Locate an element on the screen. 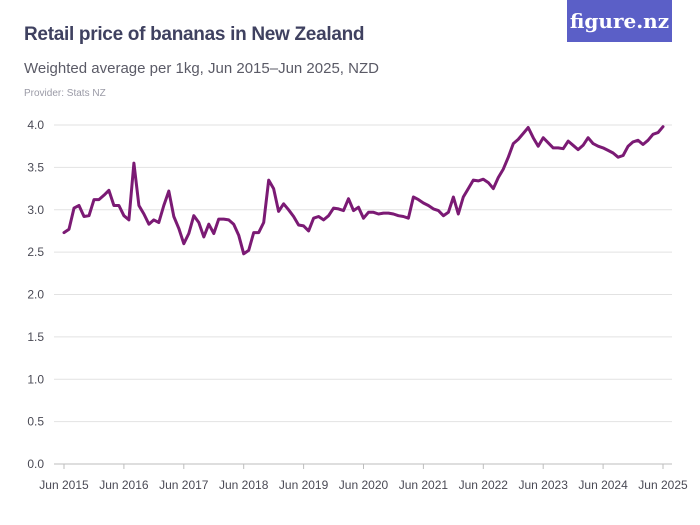  x-tick-label: Jun 2020 is located at coordinates (364, 485).